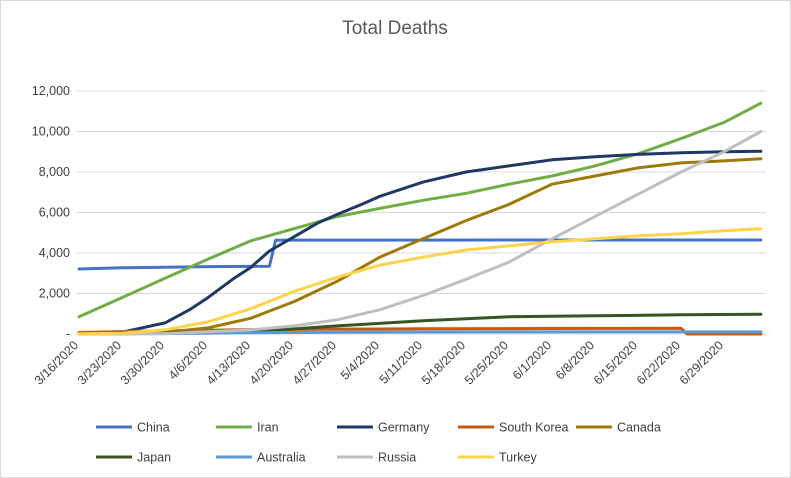  Describe the element at coordinates (701, 362) in the screenshot. I see `x-tick-label: 6/29/2020` at that location.